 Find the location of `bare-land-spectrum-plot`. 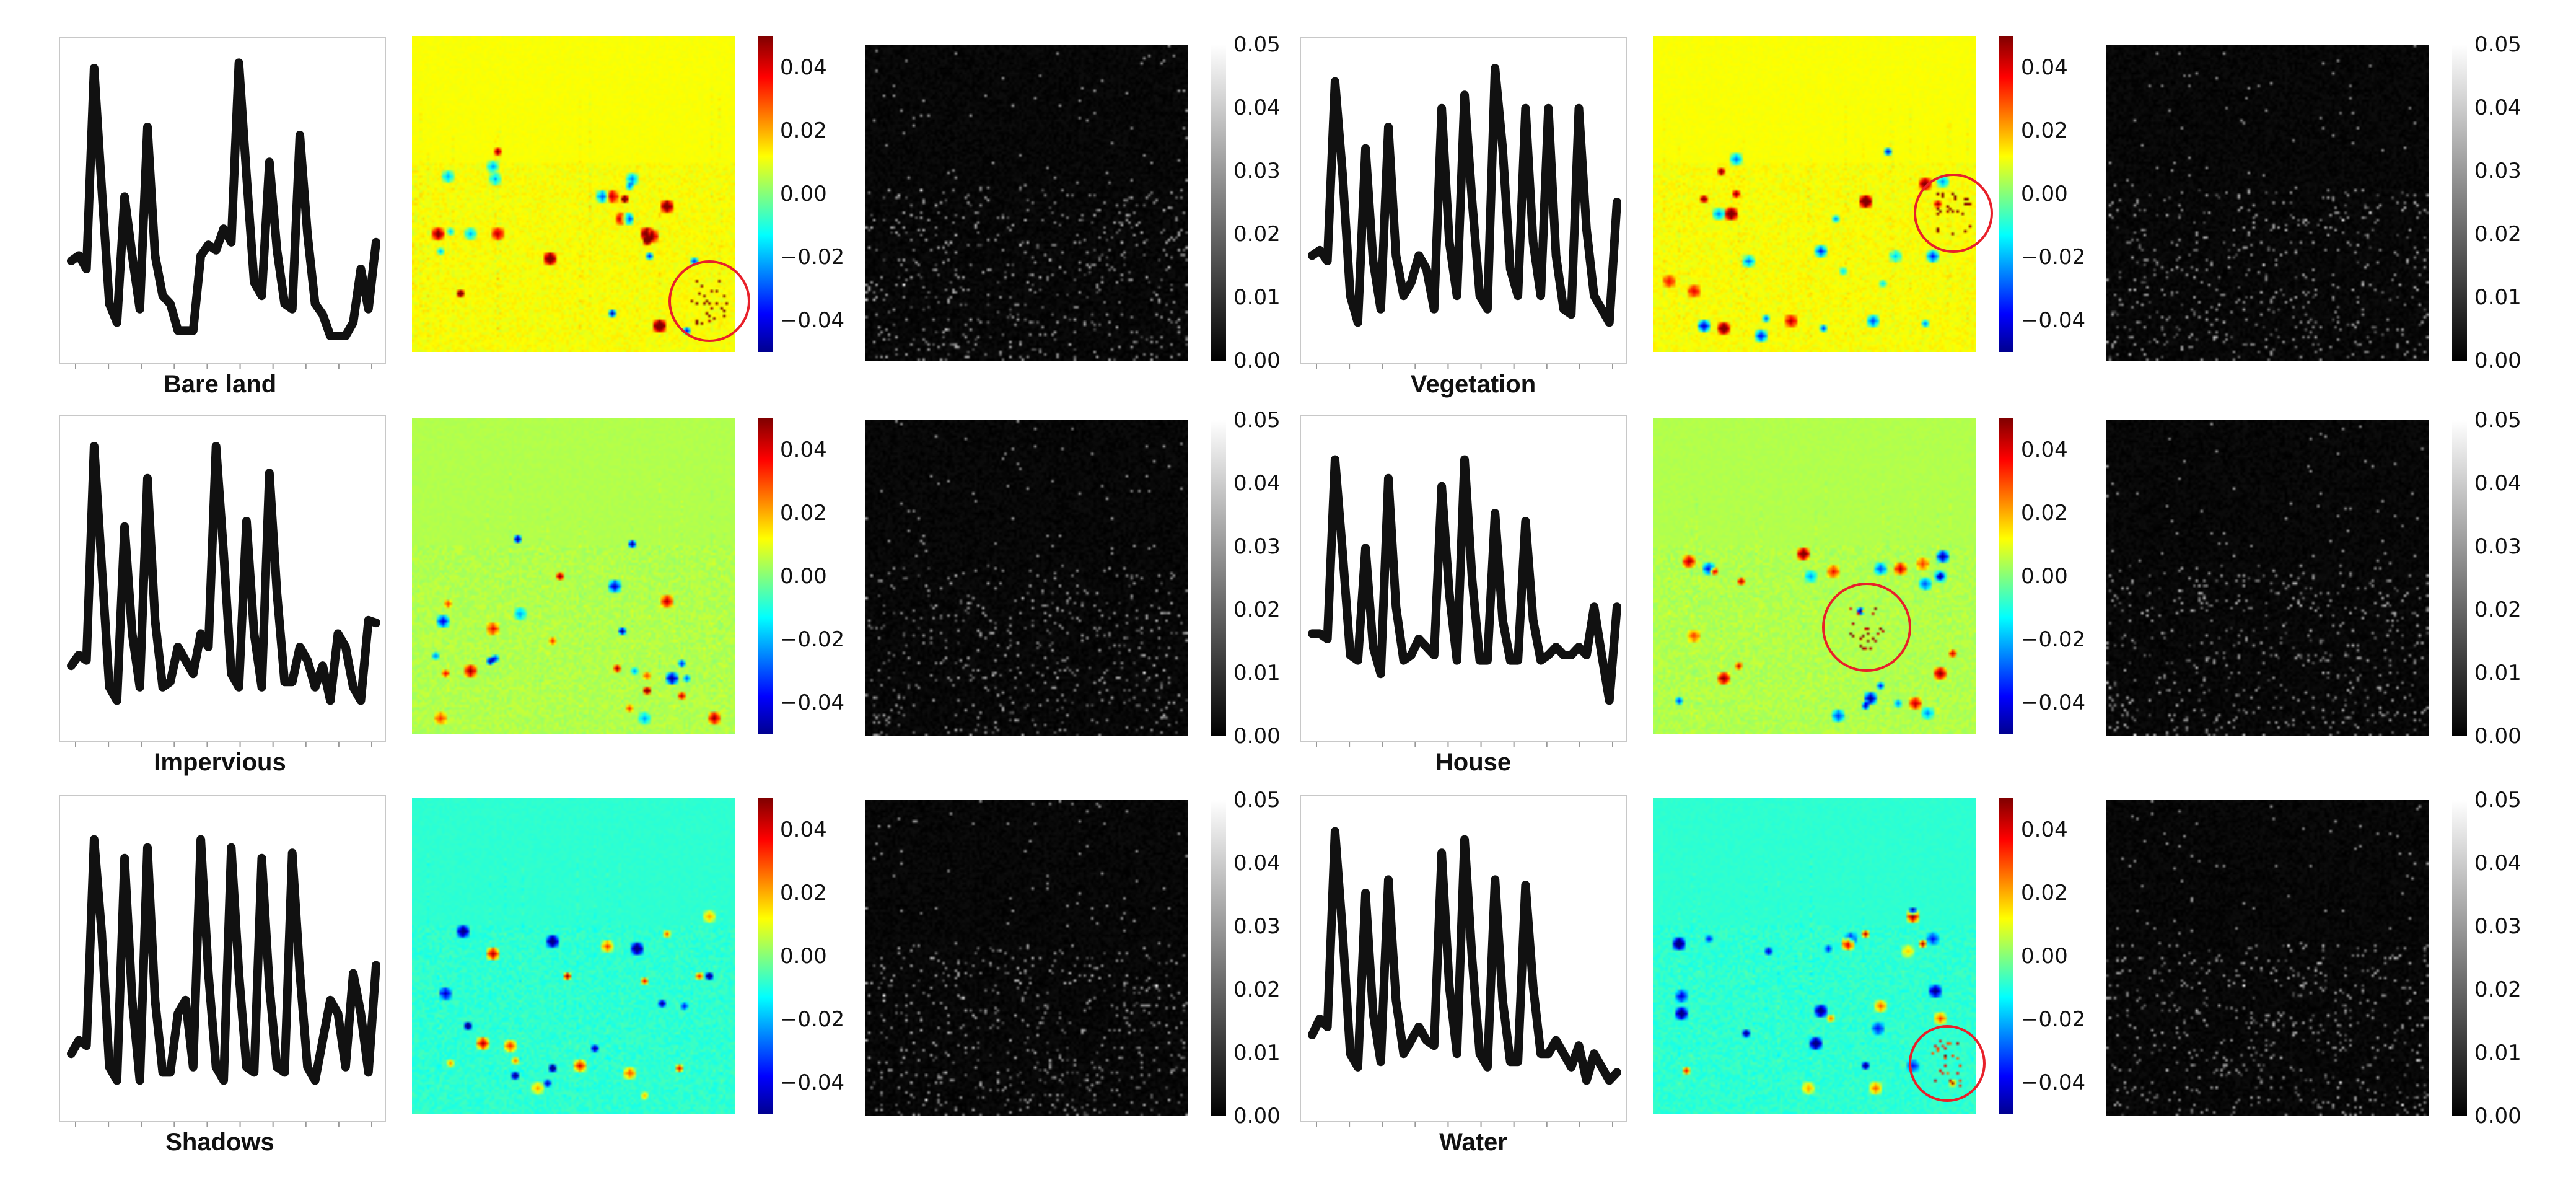

bare-land-spectrum-plot is located at coordinates (223, 213).